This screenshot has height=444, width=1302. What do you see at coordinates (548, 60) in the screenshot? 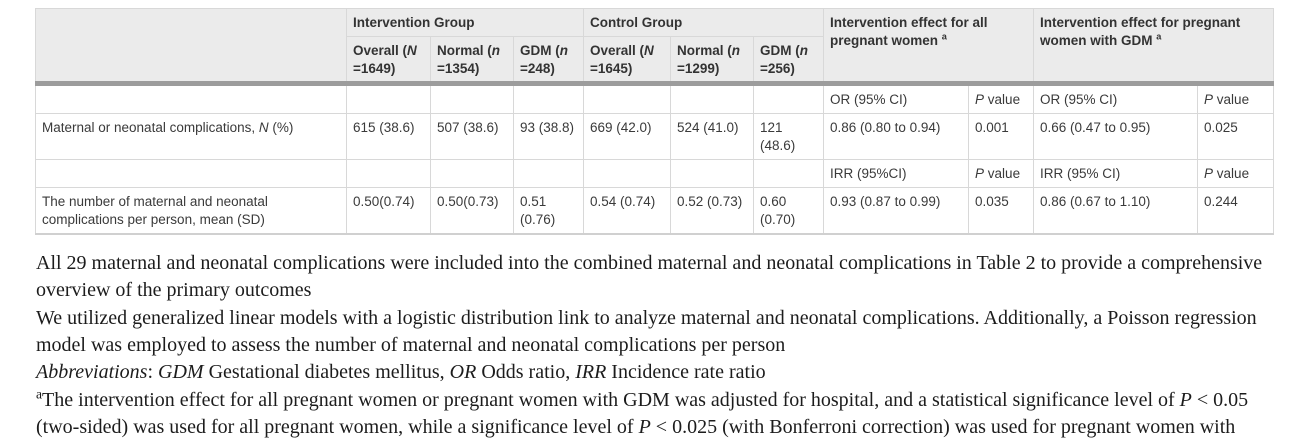
I see `subheader-intervention-gdm: GDM (n =248)` at bounding box center [548, 60].